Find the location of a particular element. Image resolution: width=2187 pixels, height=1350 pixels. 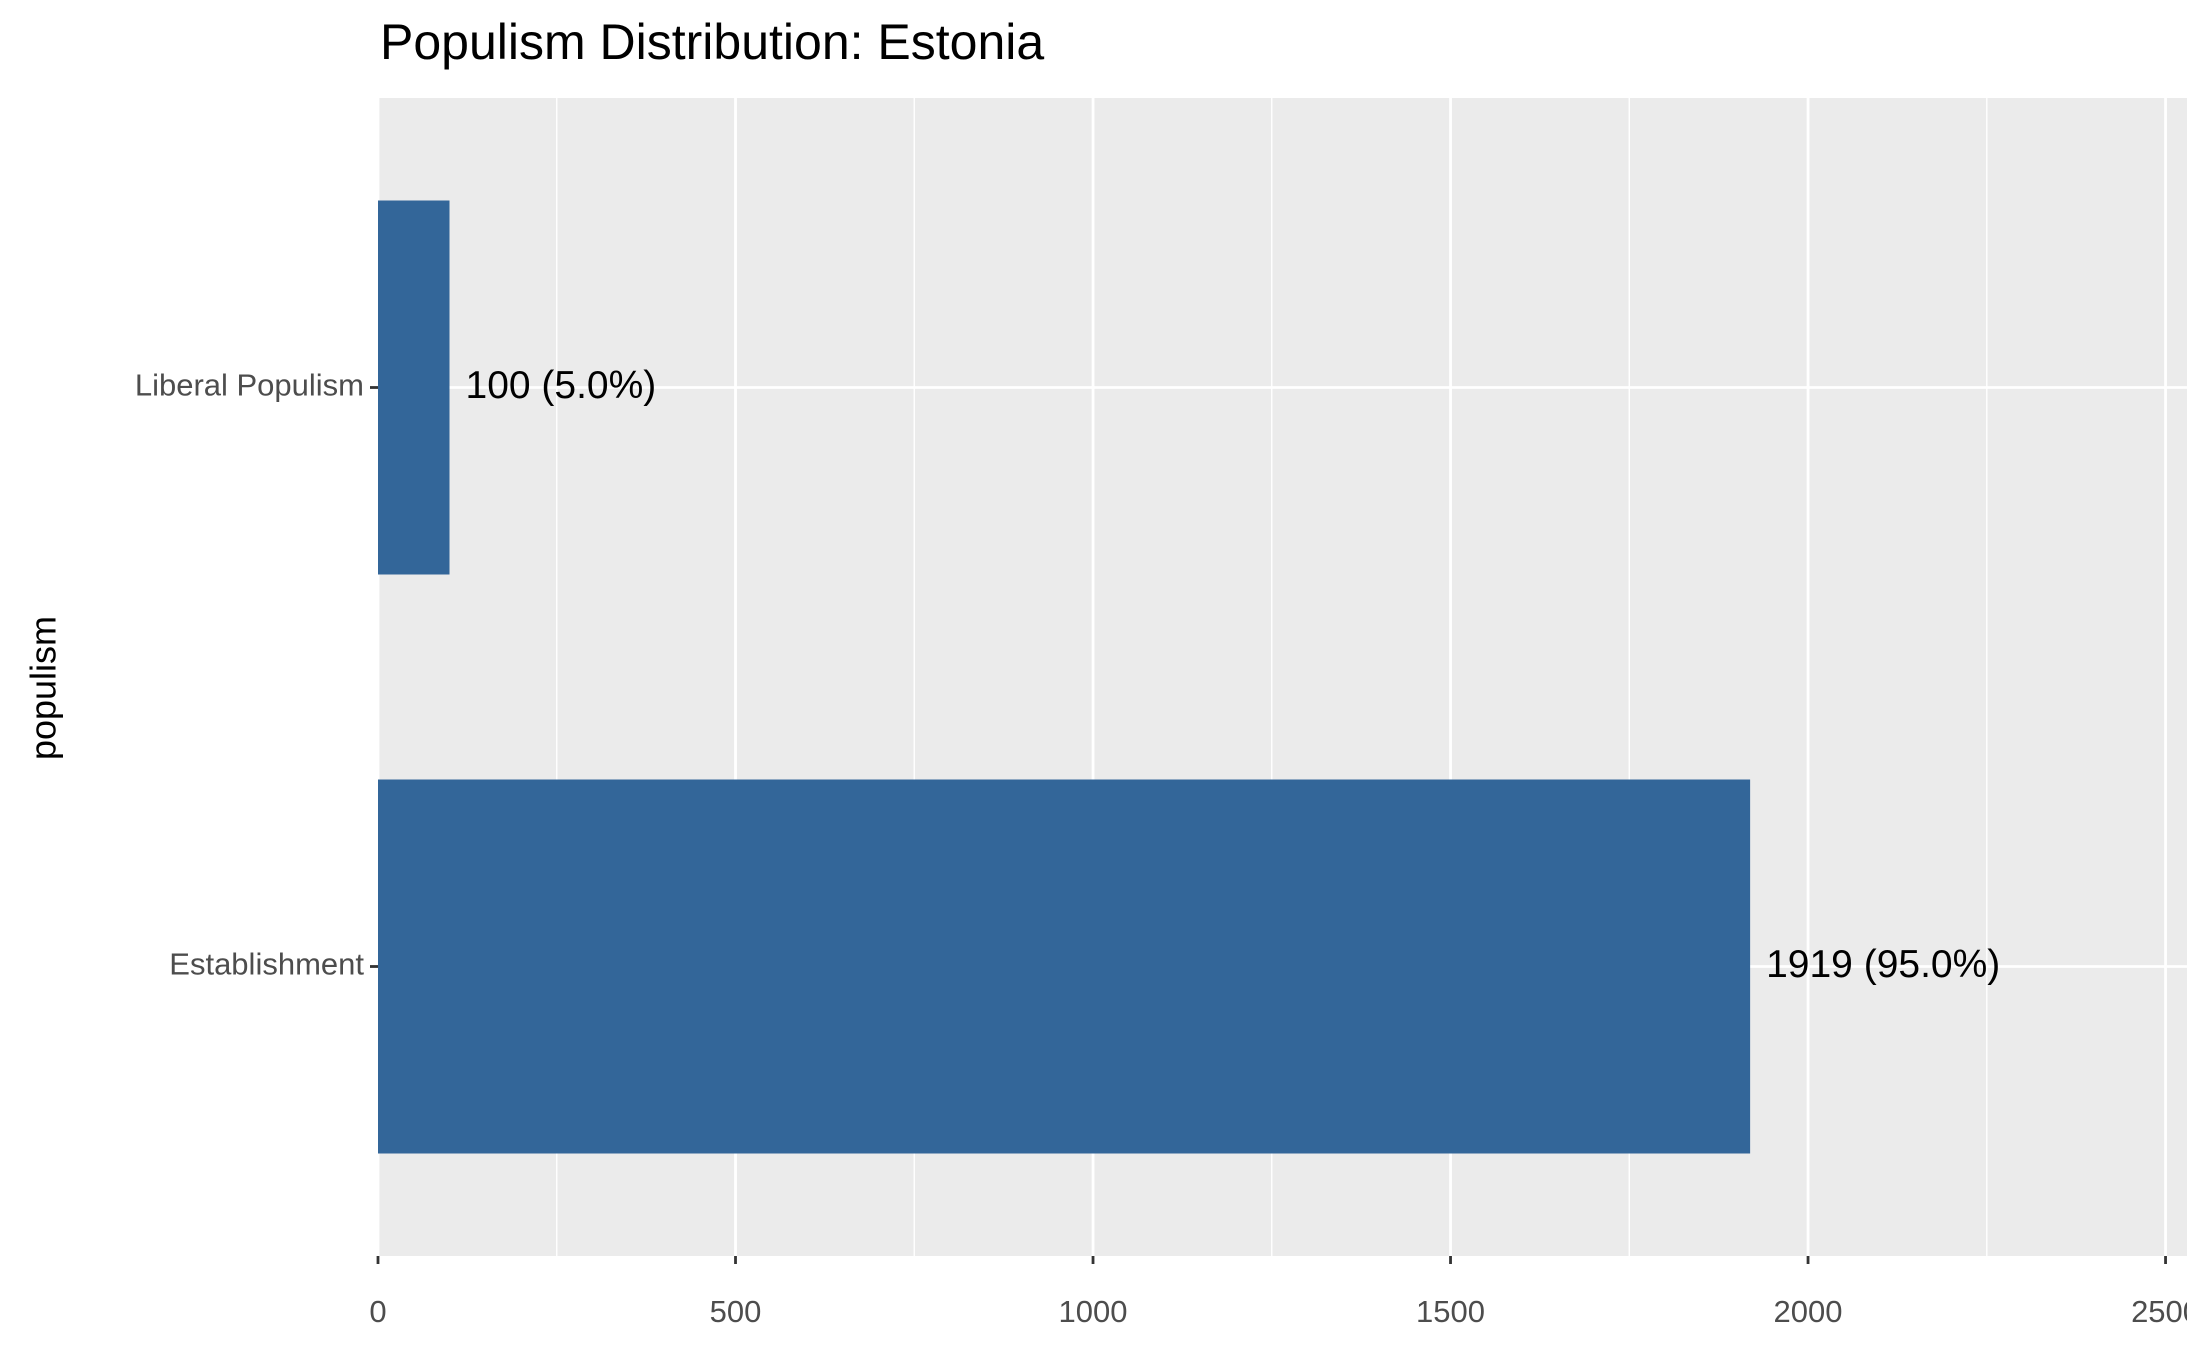

bar is located at coordinates (414, 387).